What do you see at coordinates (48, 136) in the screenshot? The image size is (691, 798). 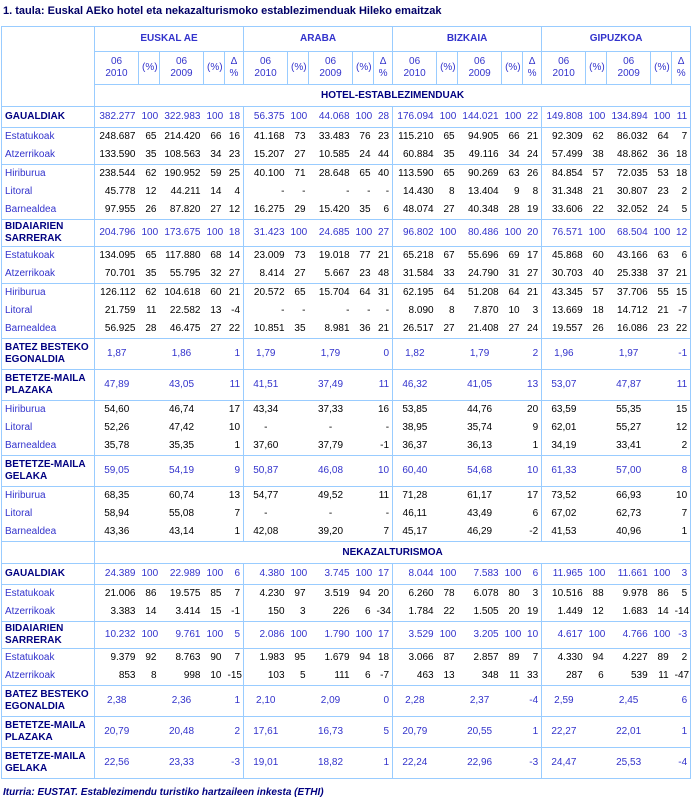 I see `row-label: Estatukoak` at bounding box center [48, 136].